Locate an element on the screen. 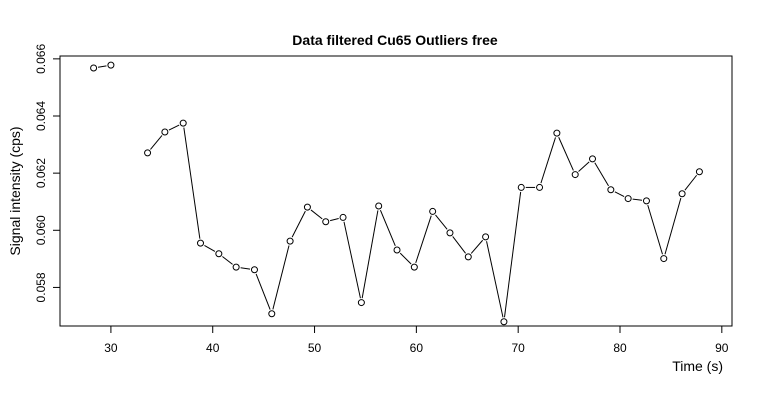 This screenshot has width=760, height=400. x-tick-label: 40 is located at coordinates (213, 348).